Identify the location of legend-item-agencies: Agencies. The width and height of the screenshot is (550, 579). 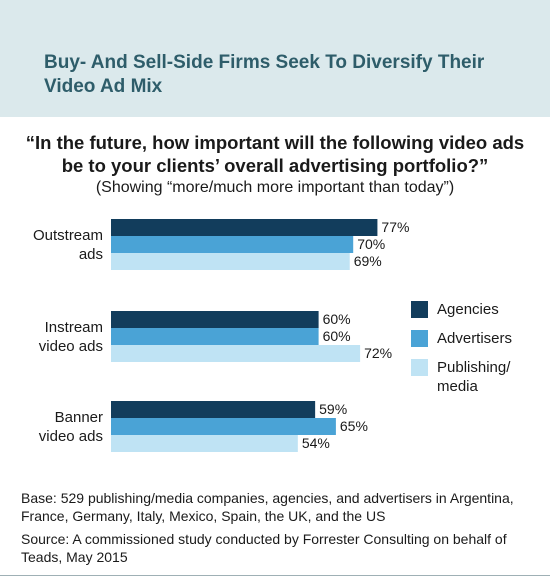
(478, 309).